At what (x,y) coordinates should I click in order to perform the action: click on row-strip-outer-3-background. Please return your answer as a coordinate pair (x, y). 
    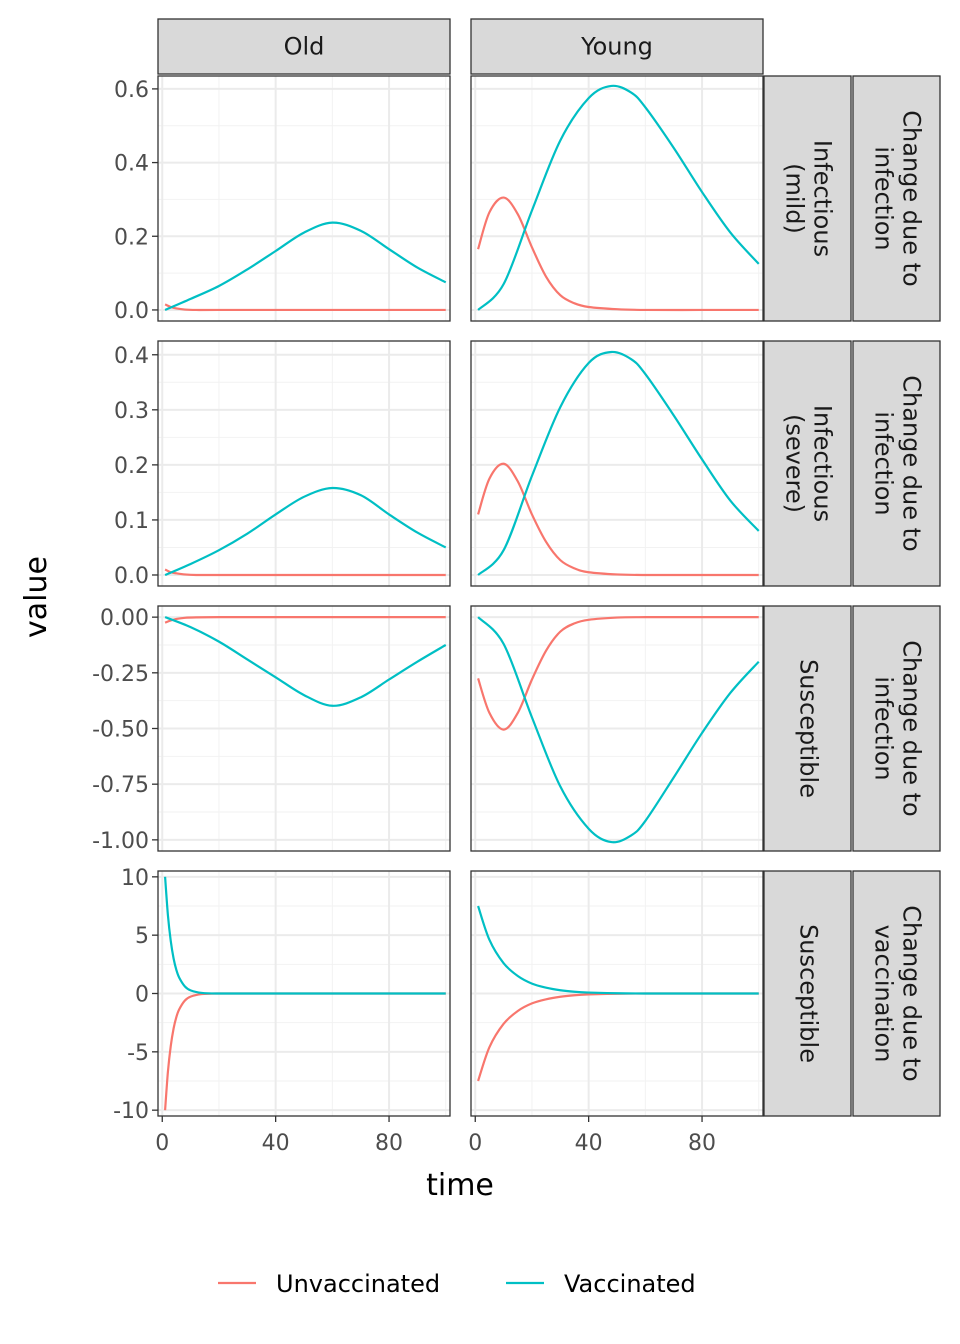
    Looking at the image, I should click on (896, 728).